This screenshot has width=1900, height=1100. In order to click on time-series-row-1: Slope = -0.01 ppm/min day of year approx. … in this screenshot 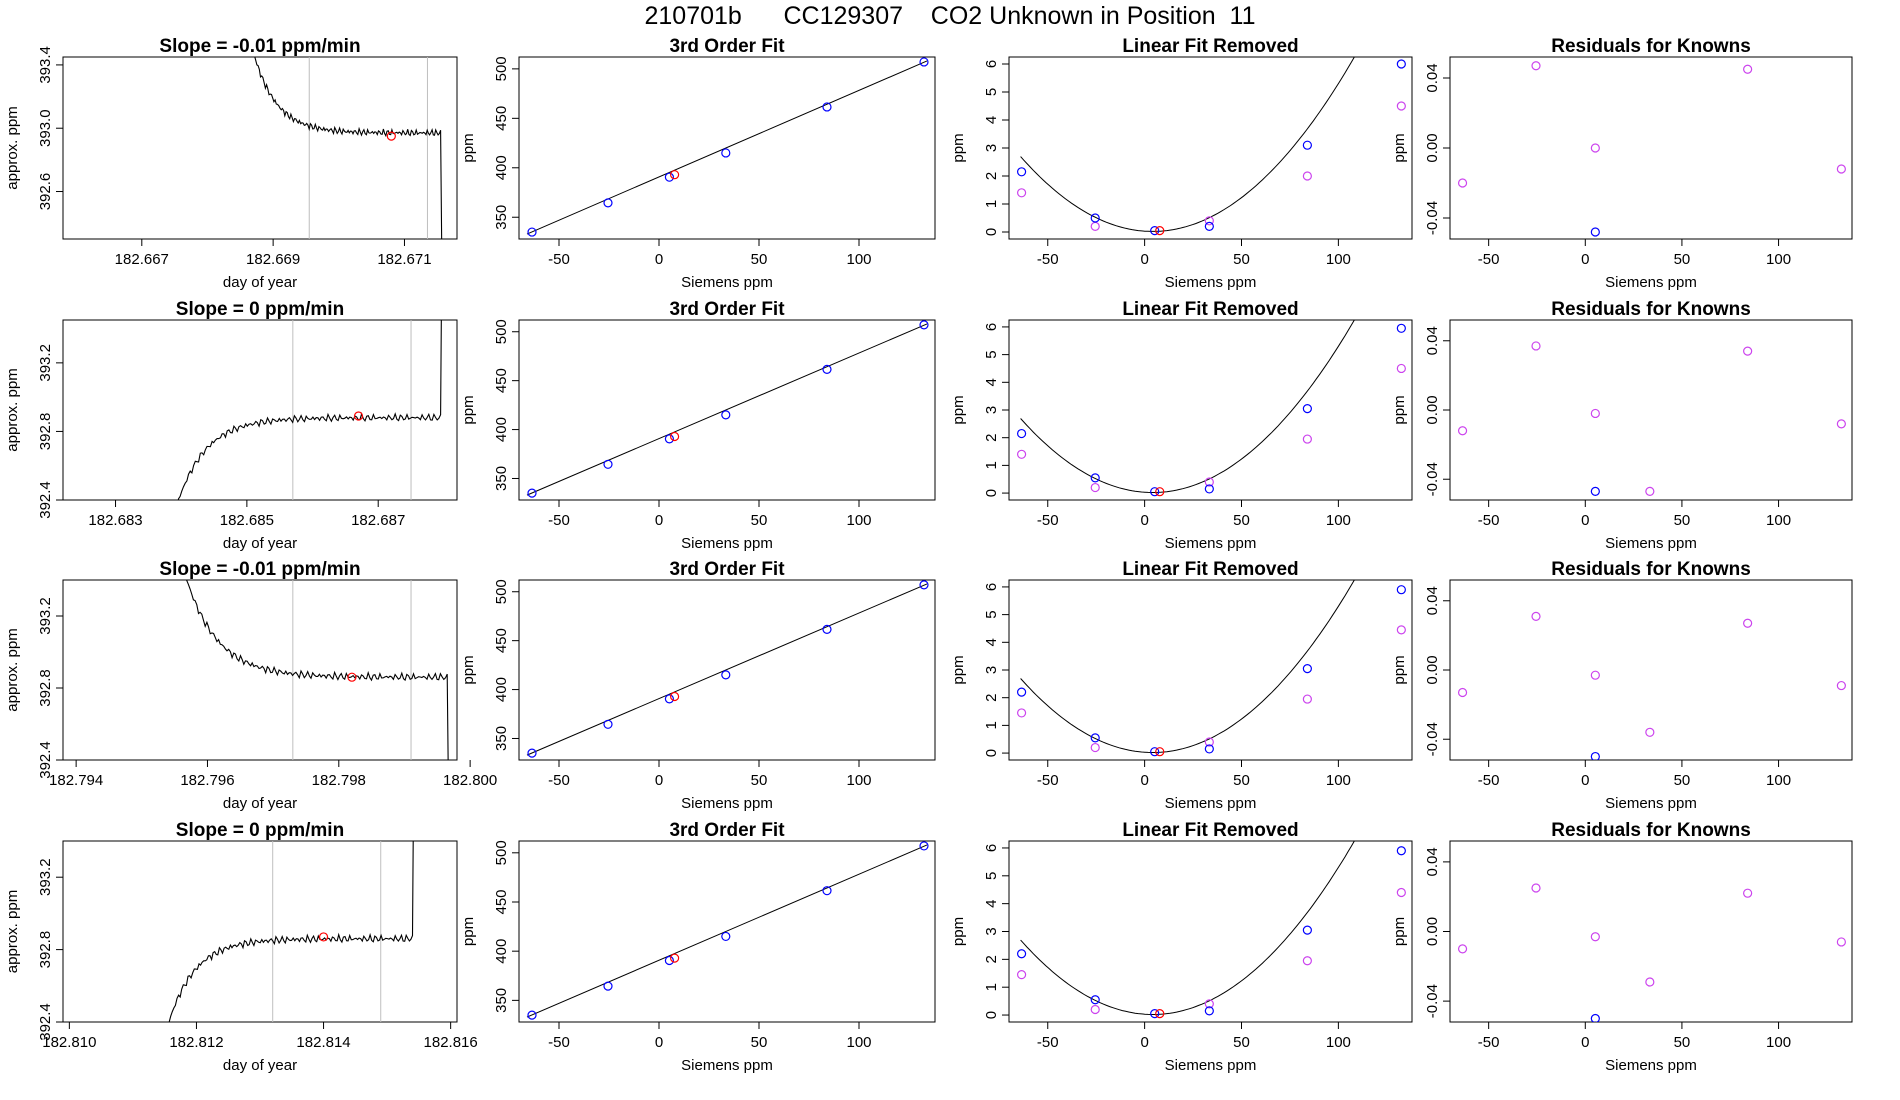, I will do `click(231, 163)`.